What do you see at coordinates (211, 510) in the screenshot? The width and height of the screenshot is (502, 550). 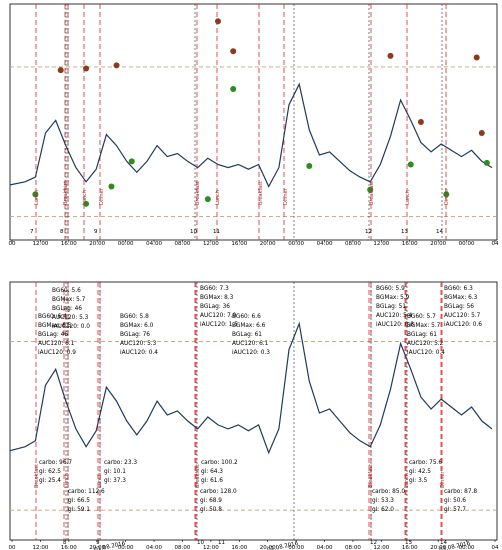 I see `carbo-annotation: gl: 50.8` at bounding box center [211, 510].